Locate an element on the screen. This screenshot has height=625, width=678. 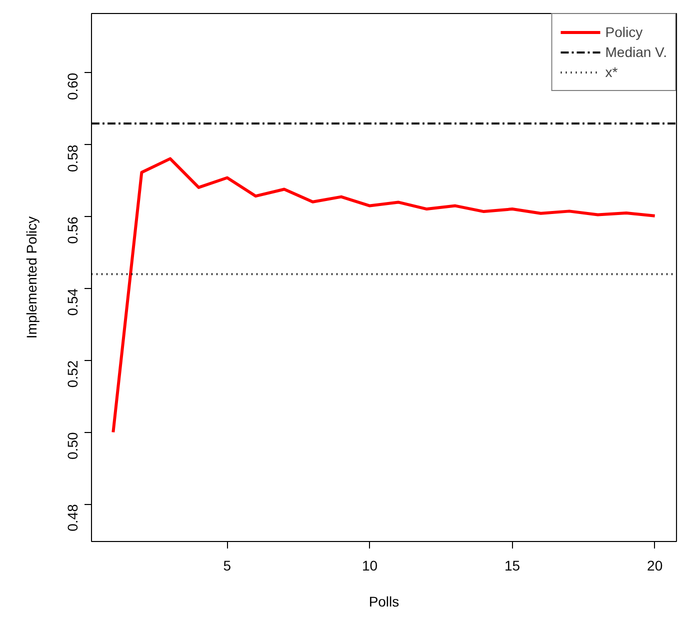
y-tick-label: 0.56 is located at coordinates (72, 230).